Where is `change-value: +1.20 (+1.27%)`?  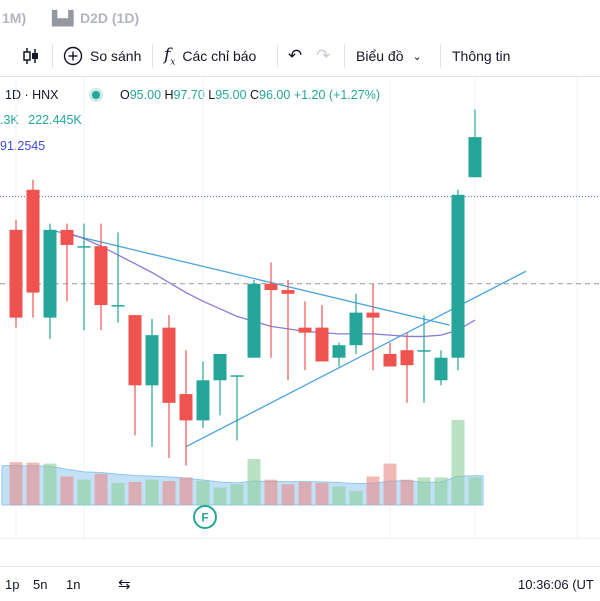 change-value: +1.20 (+1.27%) is located at coordinates (336, 95).